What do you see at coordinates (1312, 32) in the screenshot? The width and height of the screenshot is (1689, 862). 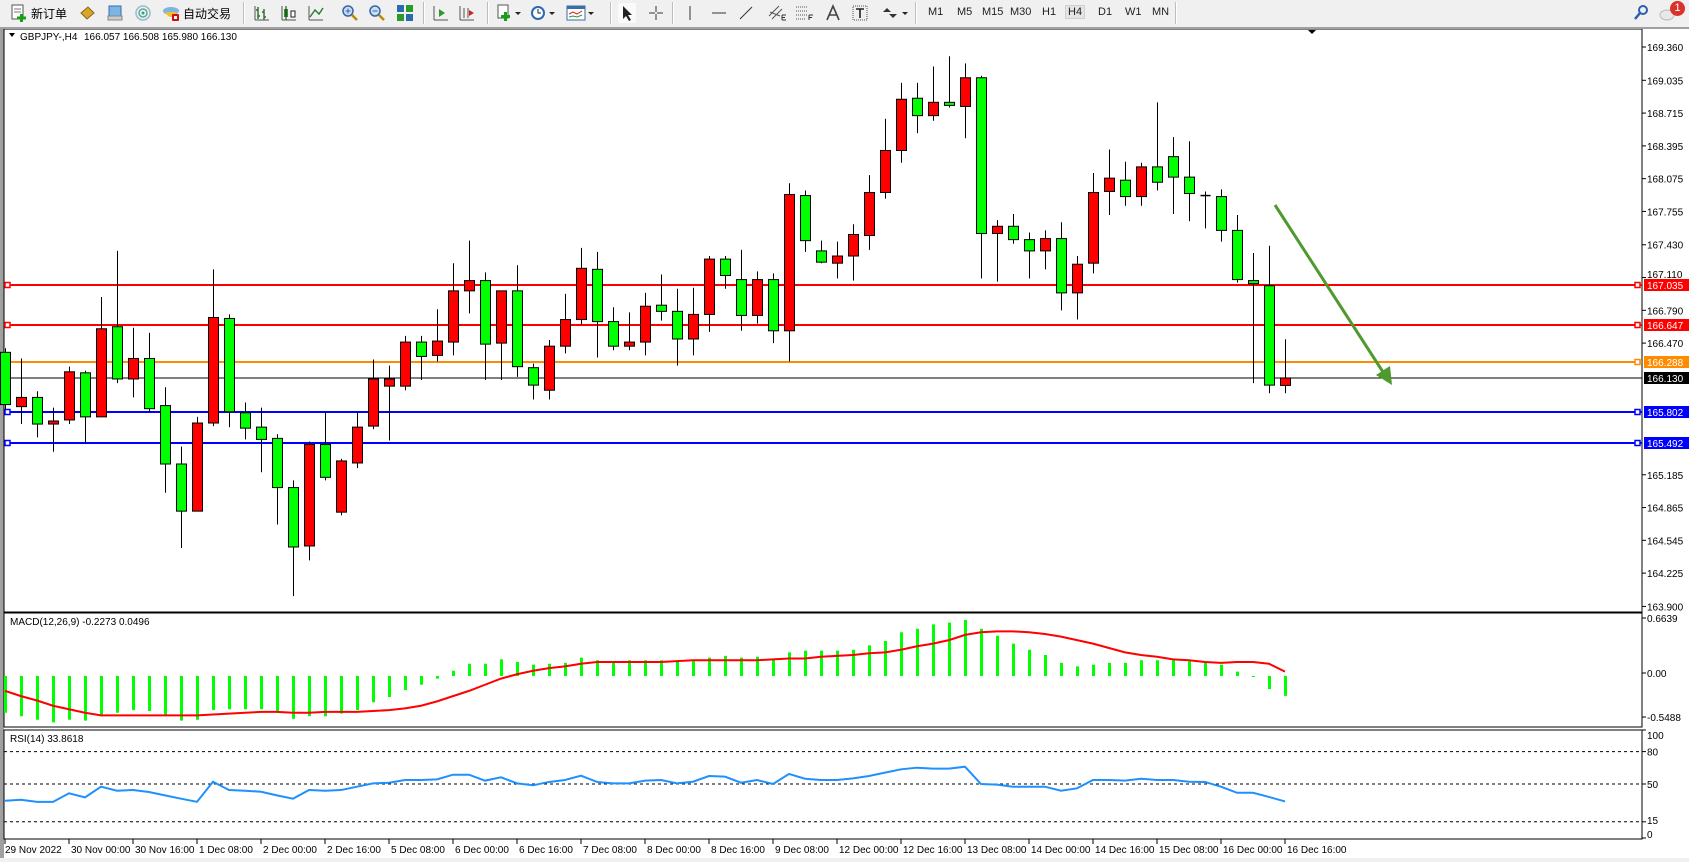 I see `chart-shift-marker-icon` at bounding box center [1312, 32].